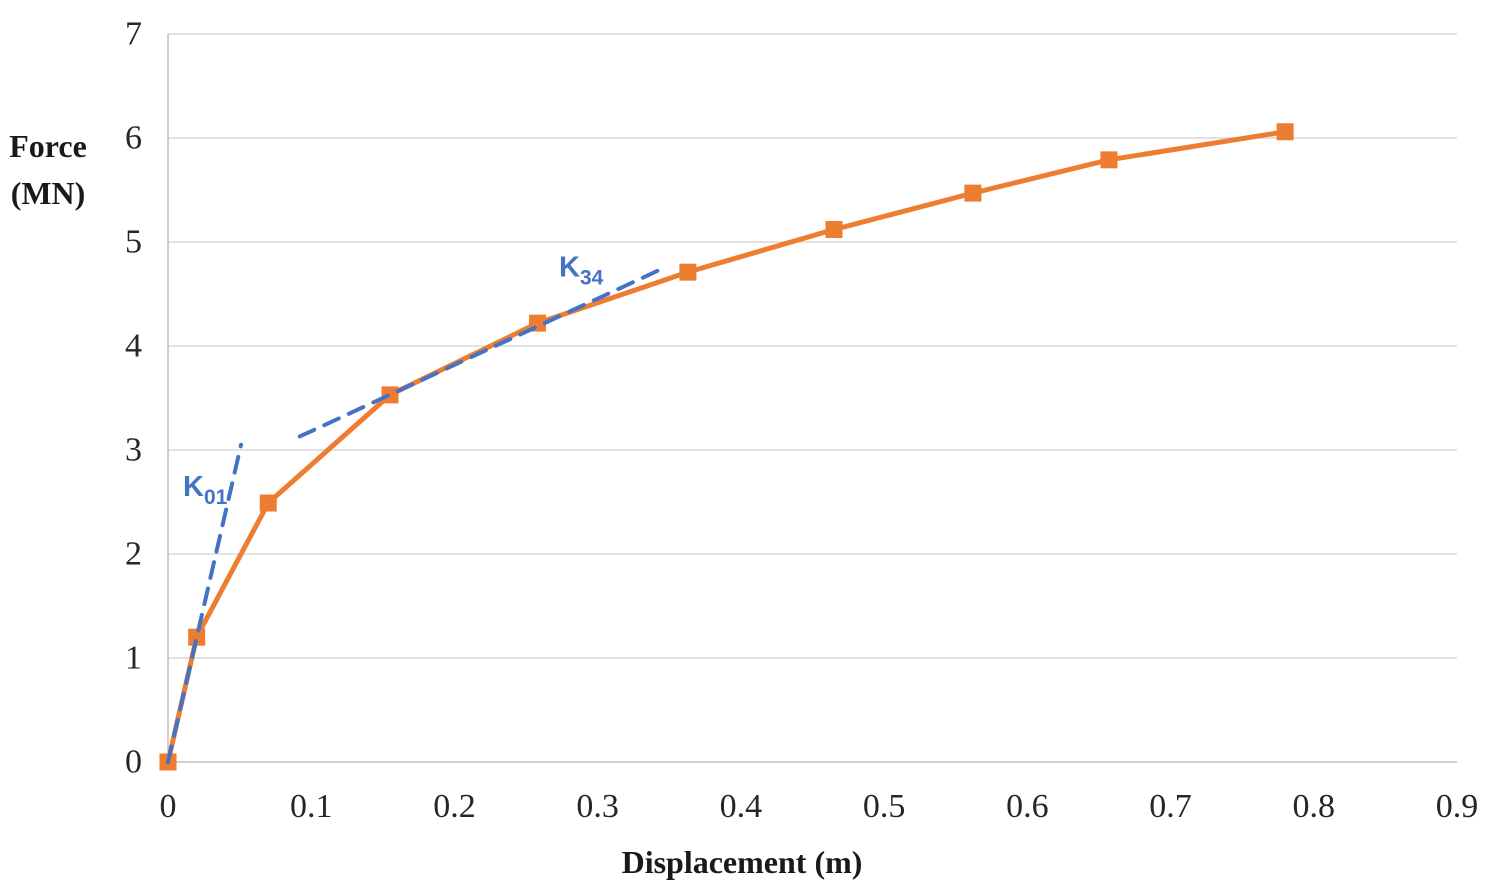 The width and height of the screenshot is (1488, 885). I want to click on x-tick-label-0.6: 0.6, so click(1027, 806).